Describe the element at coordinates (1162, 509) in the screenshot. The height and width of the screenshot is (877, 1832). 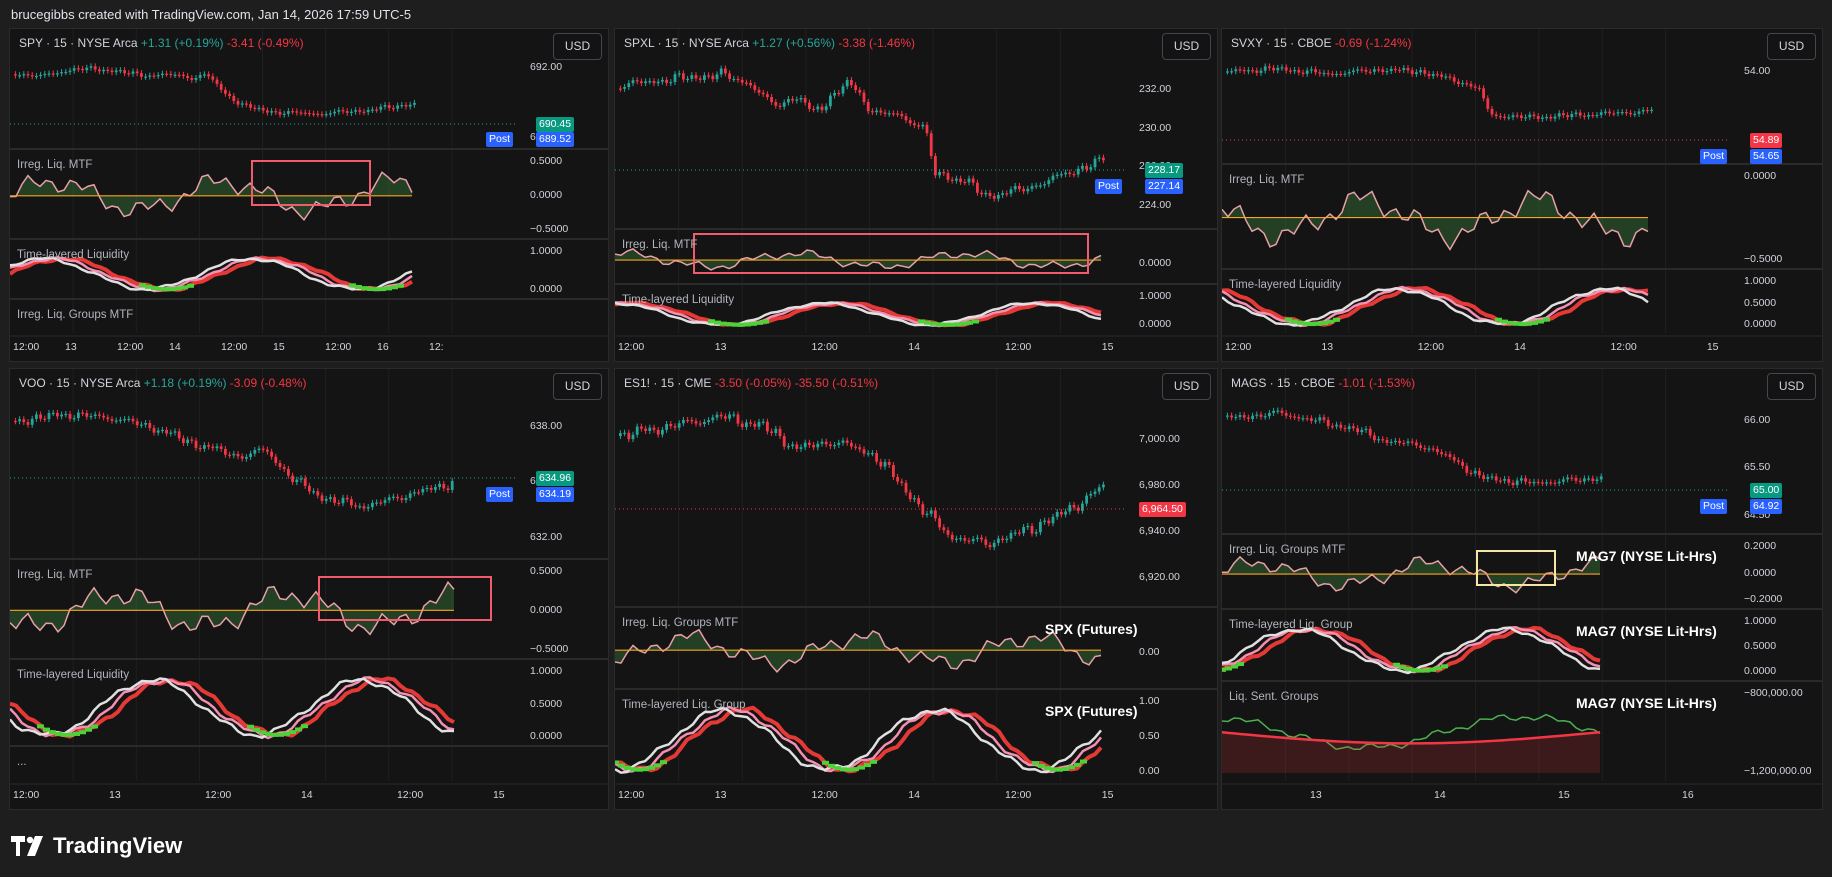
I see `last-price-label: 6,964.50` at that location.